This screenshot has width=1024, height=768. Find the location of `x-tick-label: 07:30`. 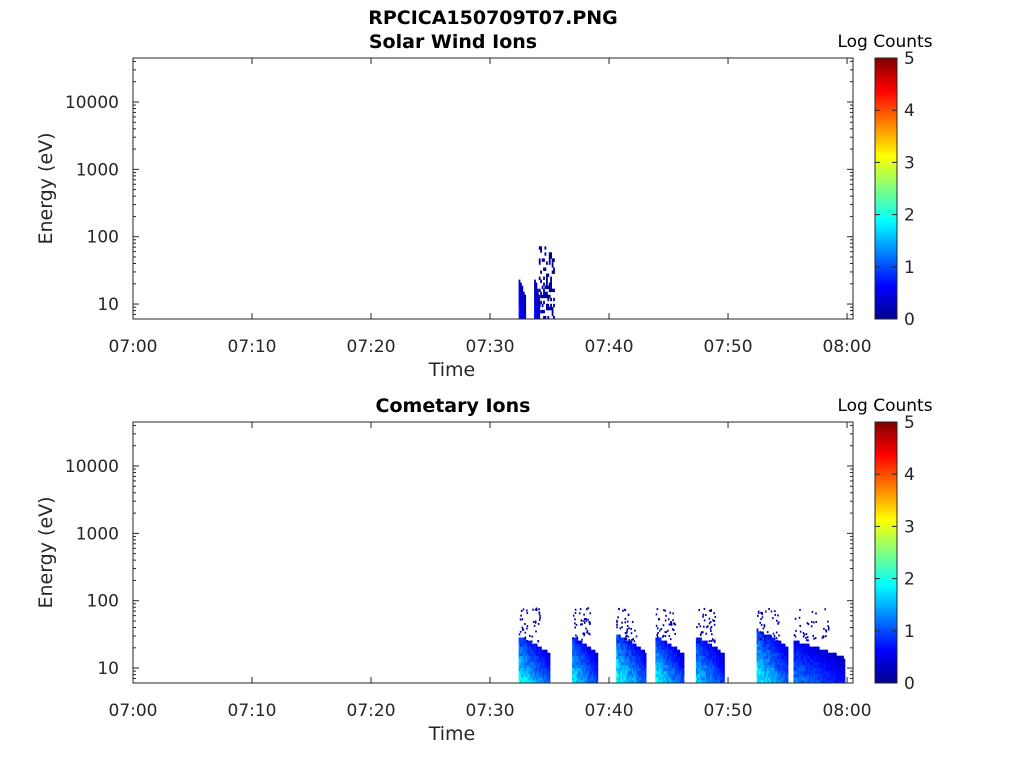

x-tick-label: 07:30 is located at coordinates (490, 347).